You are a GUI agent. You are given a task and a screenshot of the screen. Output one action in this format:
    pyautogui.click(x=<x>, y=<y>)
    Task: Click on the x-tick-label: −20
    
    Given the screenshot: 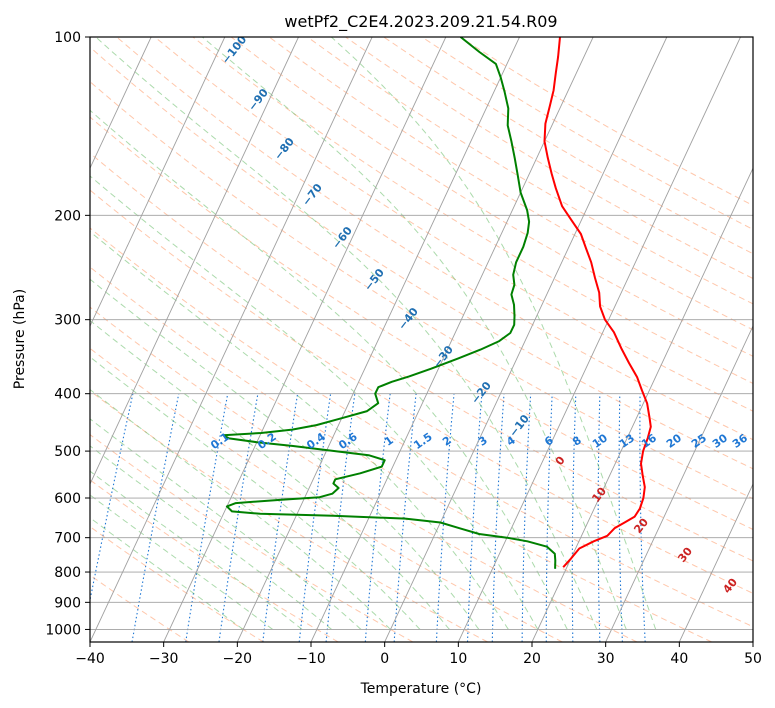 What is the action you would take?
    pyautogui.click(x=238, y=659)
    